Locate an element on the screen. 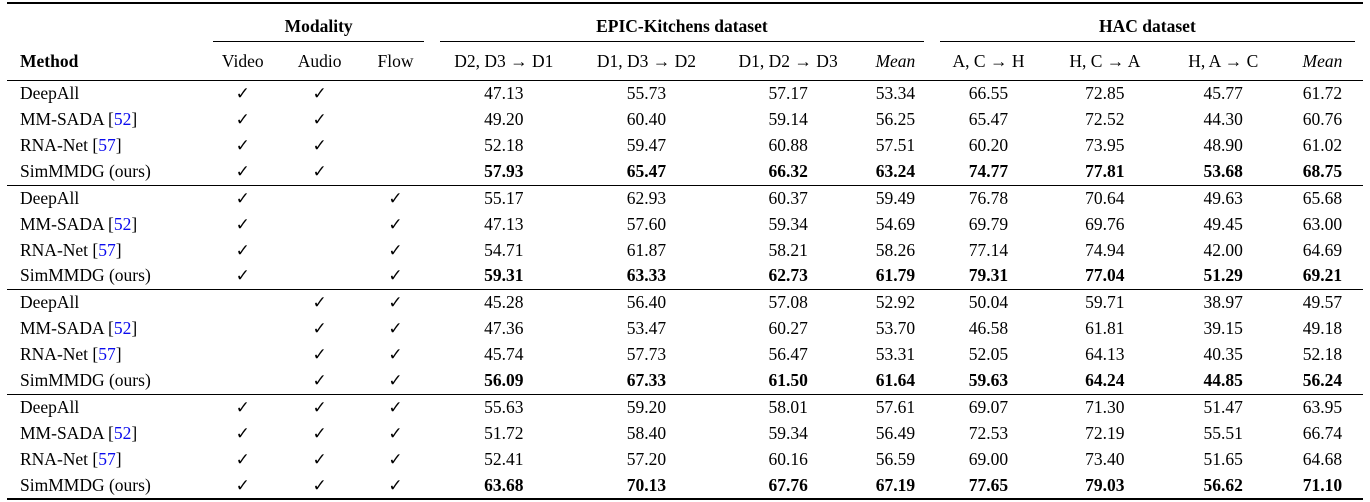  value-cell: 58.21 is located at coordinates (788, 249).